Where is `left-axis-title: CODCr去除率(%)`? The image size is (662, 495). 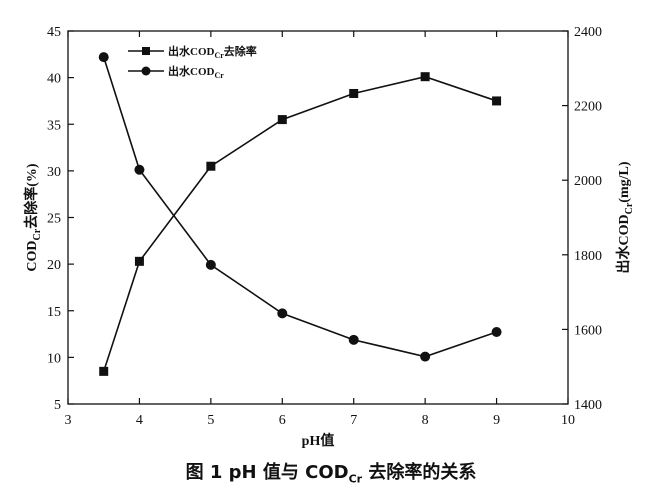
left-axis-title: CODCr去除率(%) is located at coordinates (33, 217).